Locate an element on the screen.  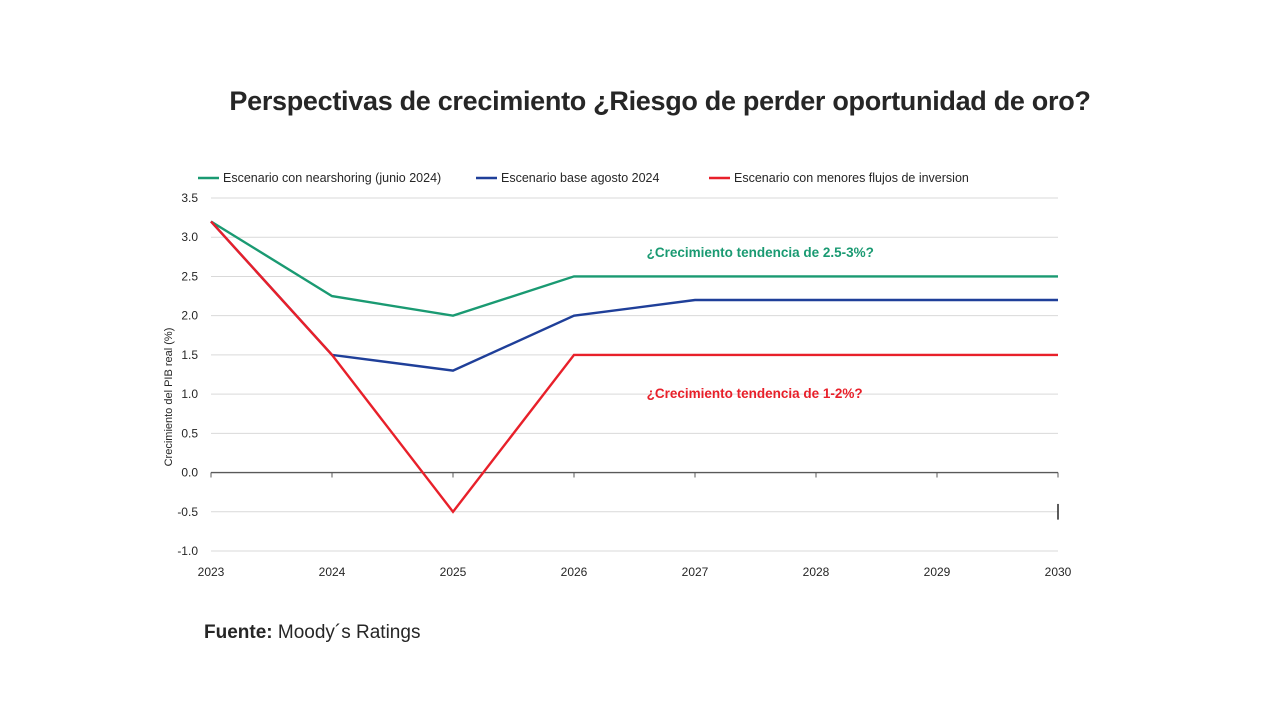
y-tick-label: 0.5 is located at coordinates (189, 433).